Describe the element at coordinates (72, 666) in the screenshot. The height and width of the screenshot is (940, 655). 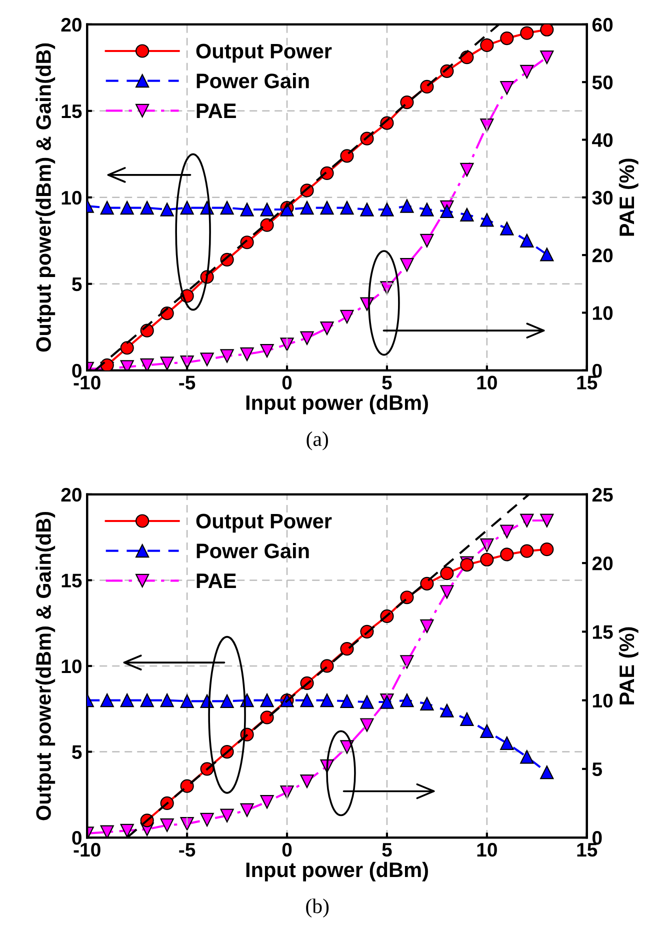
I see `y-tick-label: 10` at that location.